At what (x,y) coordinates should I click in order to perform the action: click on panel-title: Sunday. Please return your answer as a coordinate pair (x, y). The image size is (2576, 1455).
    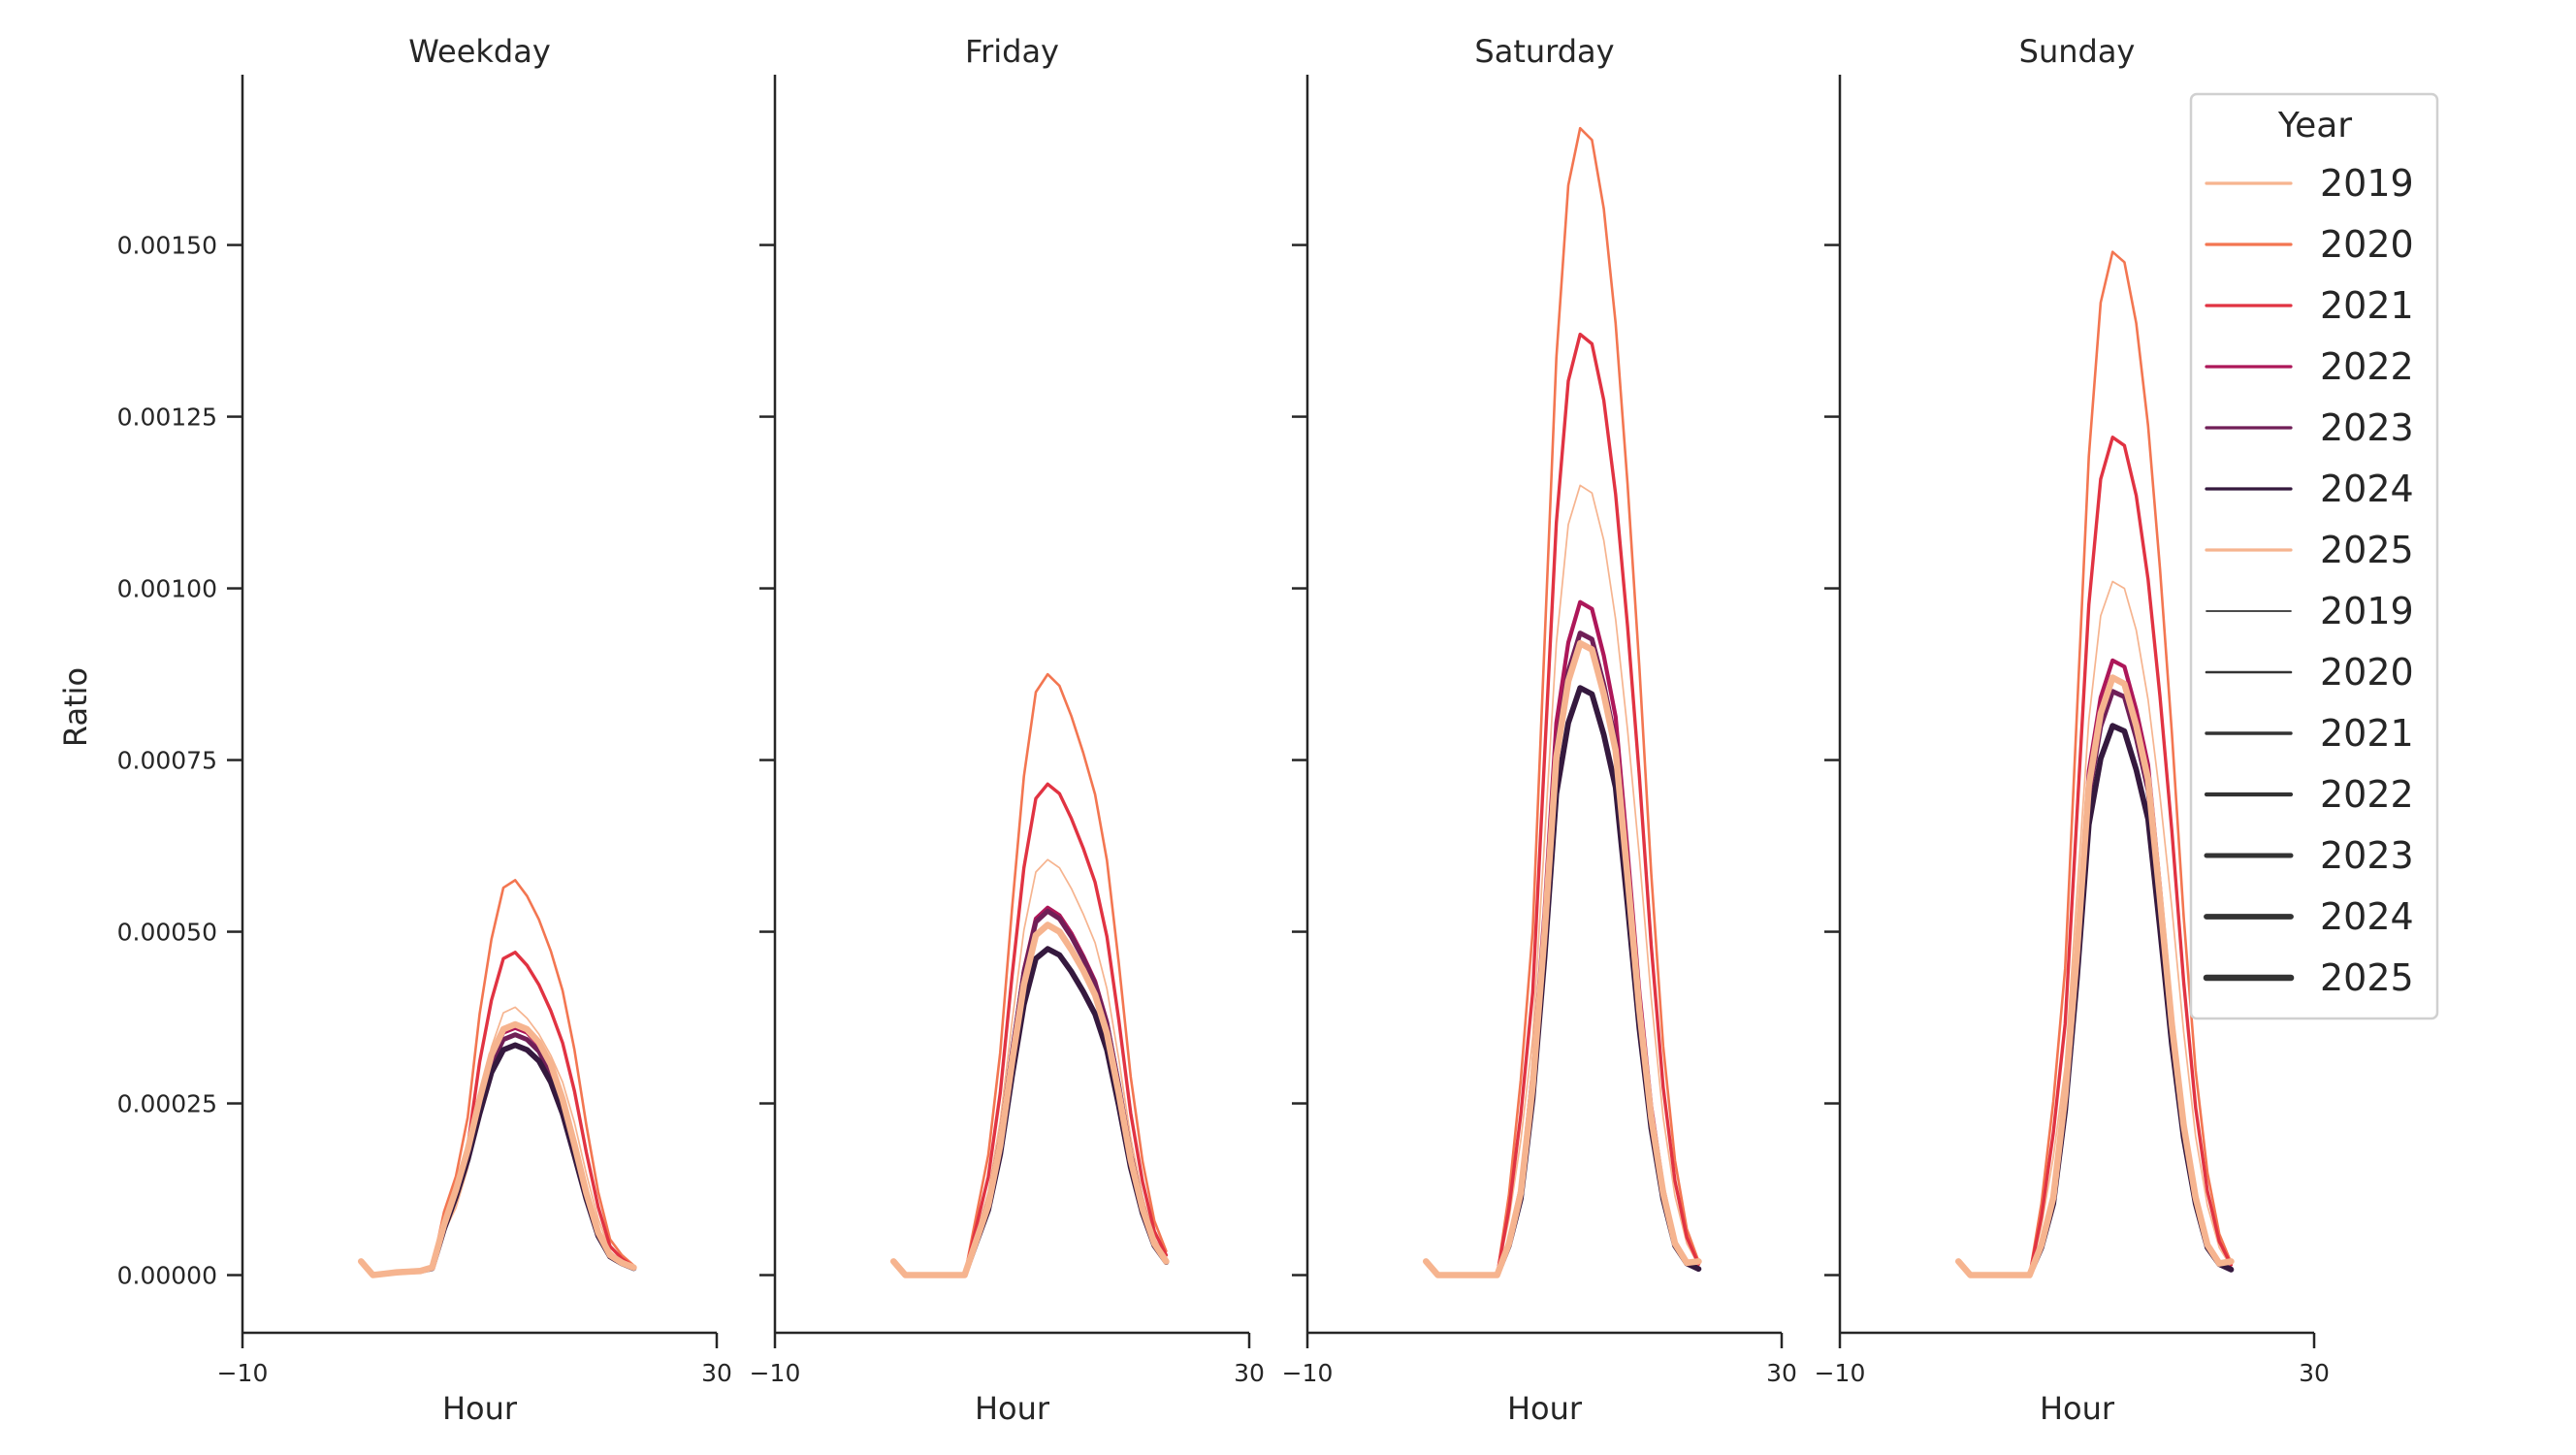
    Looking at the image, I should click on (2077, 51).